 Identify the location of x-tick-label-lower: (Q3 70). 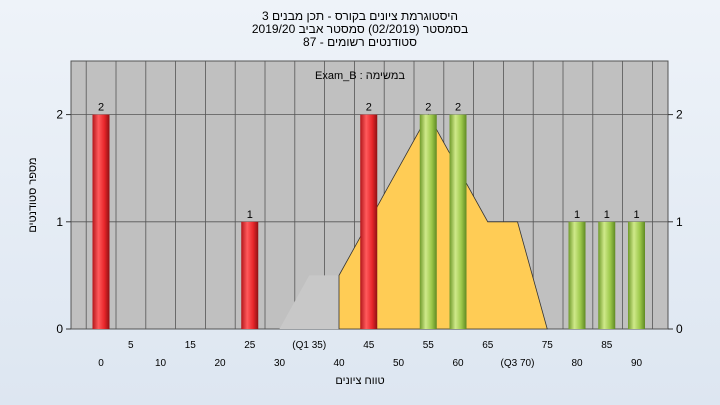
(518, 363).